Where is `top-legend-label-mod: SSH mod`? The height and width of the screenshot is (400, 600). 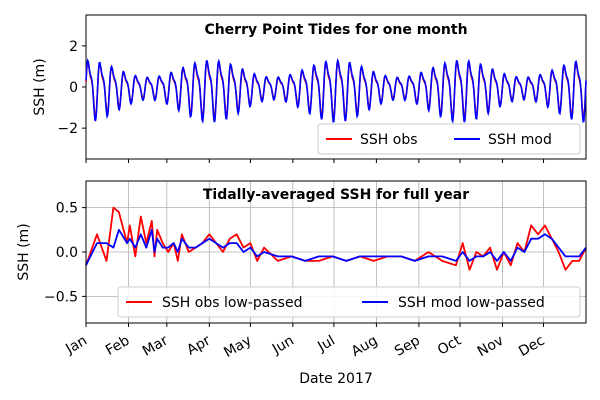 top-legend-label-mod: SSH mod is located at coordinates (520, 140).